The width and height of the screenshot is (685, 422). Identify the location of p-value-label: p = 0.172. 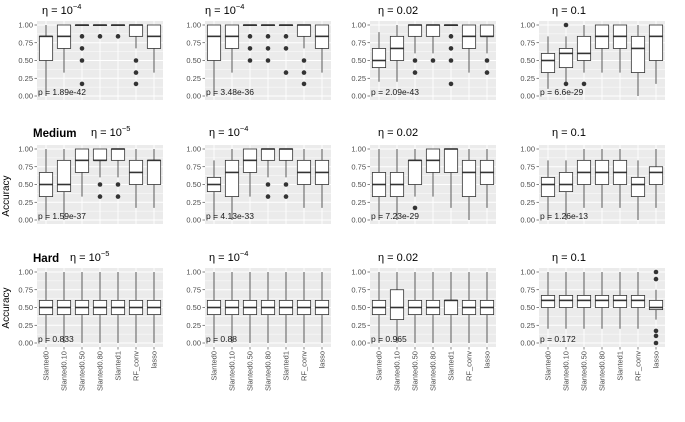
(558, 339).